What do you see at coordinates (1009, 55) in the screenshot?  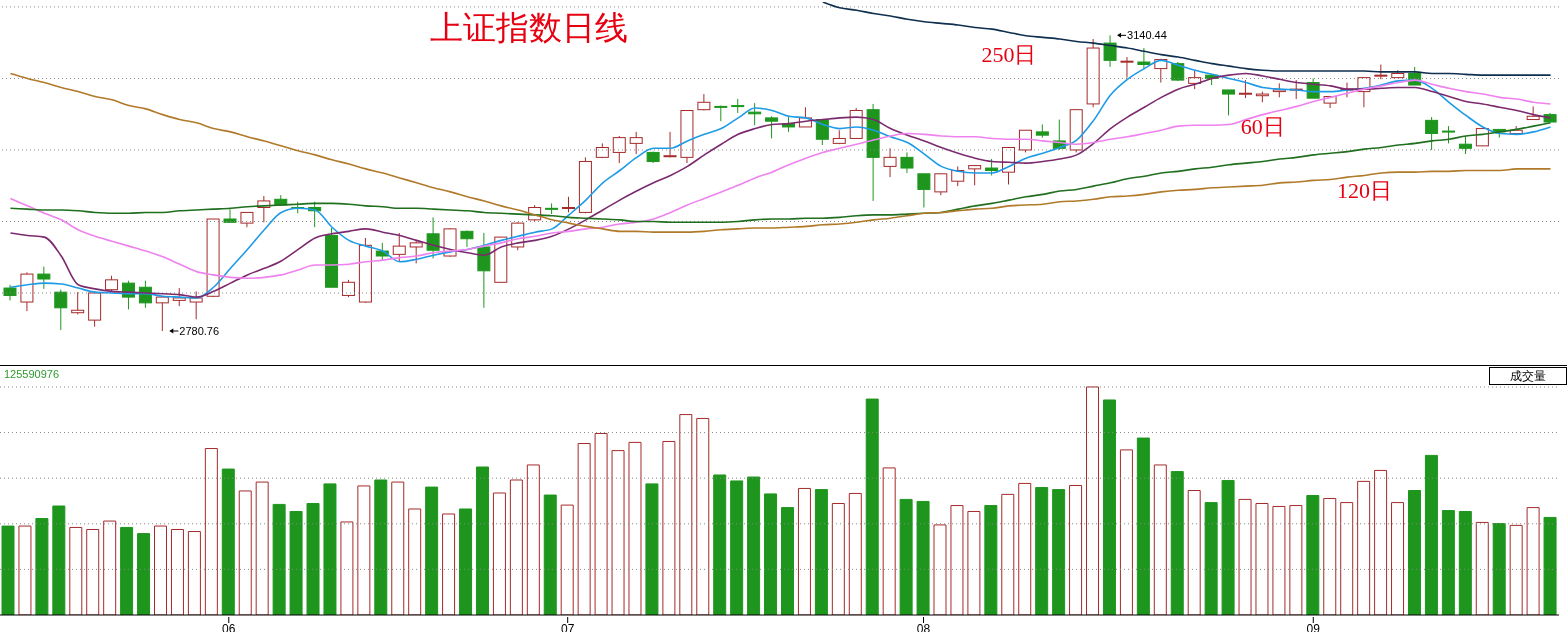 I see `series-label: 250日` at bounding box center [1009, 55].